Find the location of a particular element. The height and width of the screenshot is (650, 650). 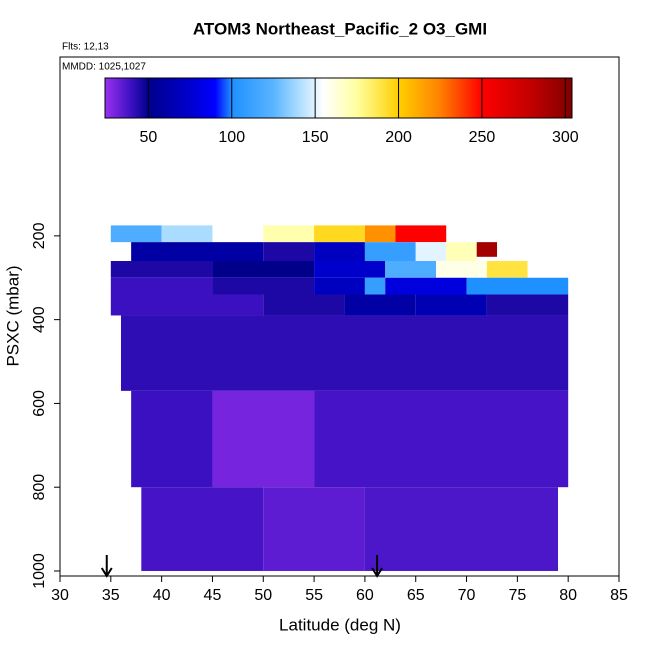

x-axis-label: Latitude (deg N) is located at coordinates (340, 624).